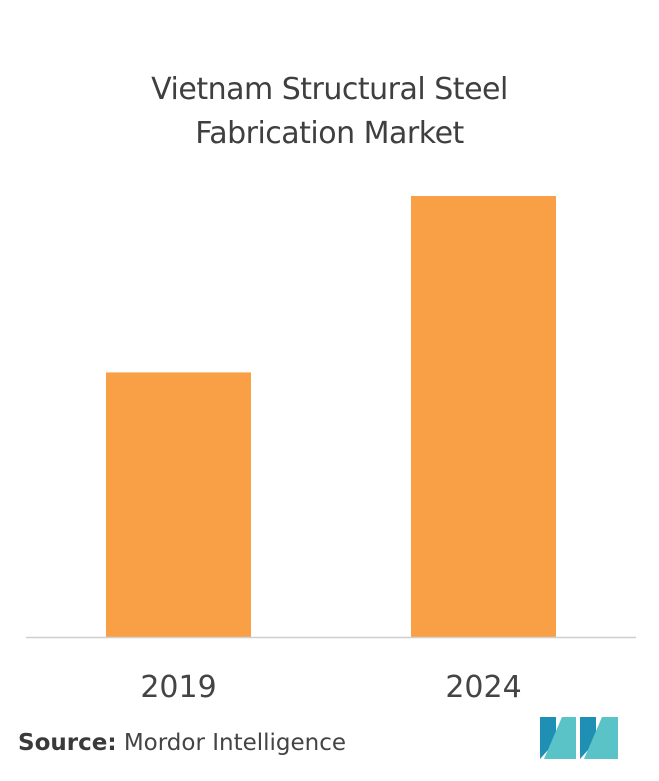 This screenshot has height=781, width=659. I want to click on chart-title-line-2: Fabrication Market, so click(329, 133).